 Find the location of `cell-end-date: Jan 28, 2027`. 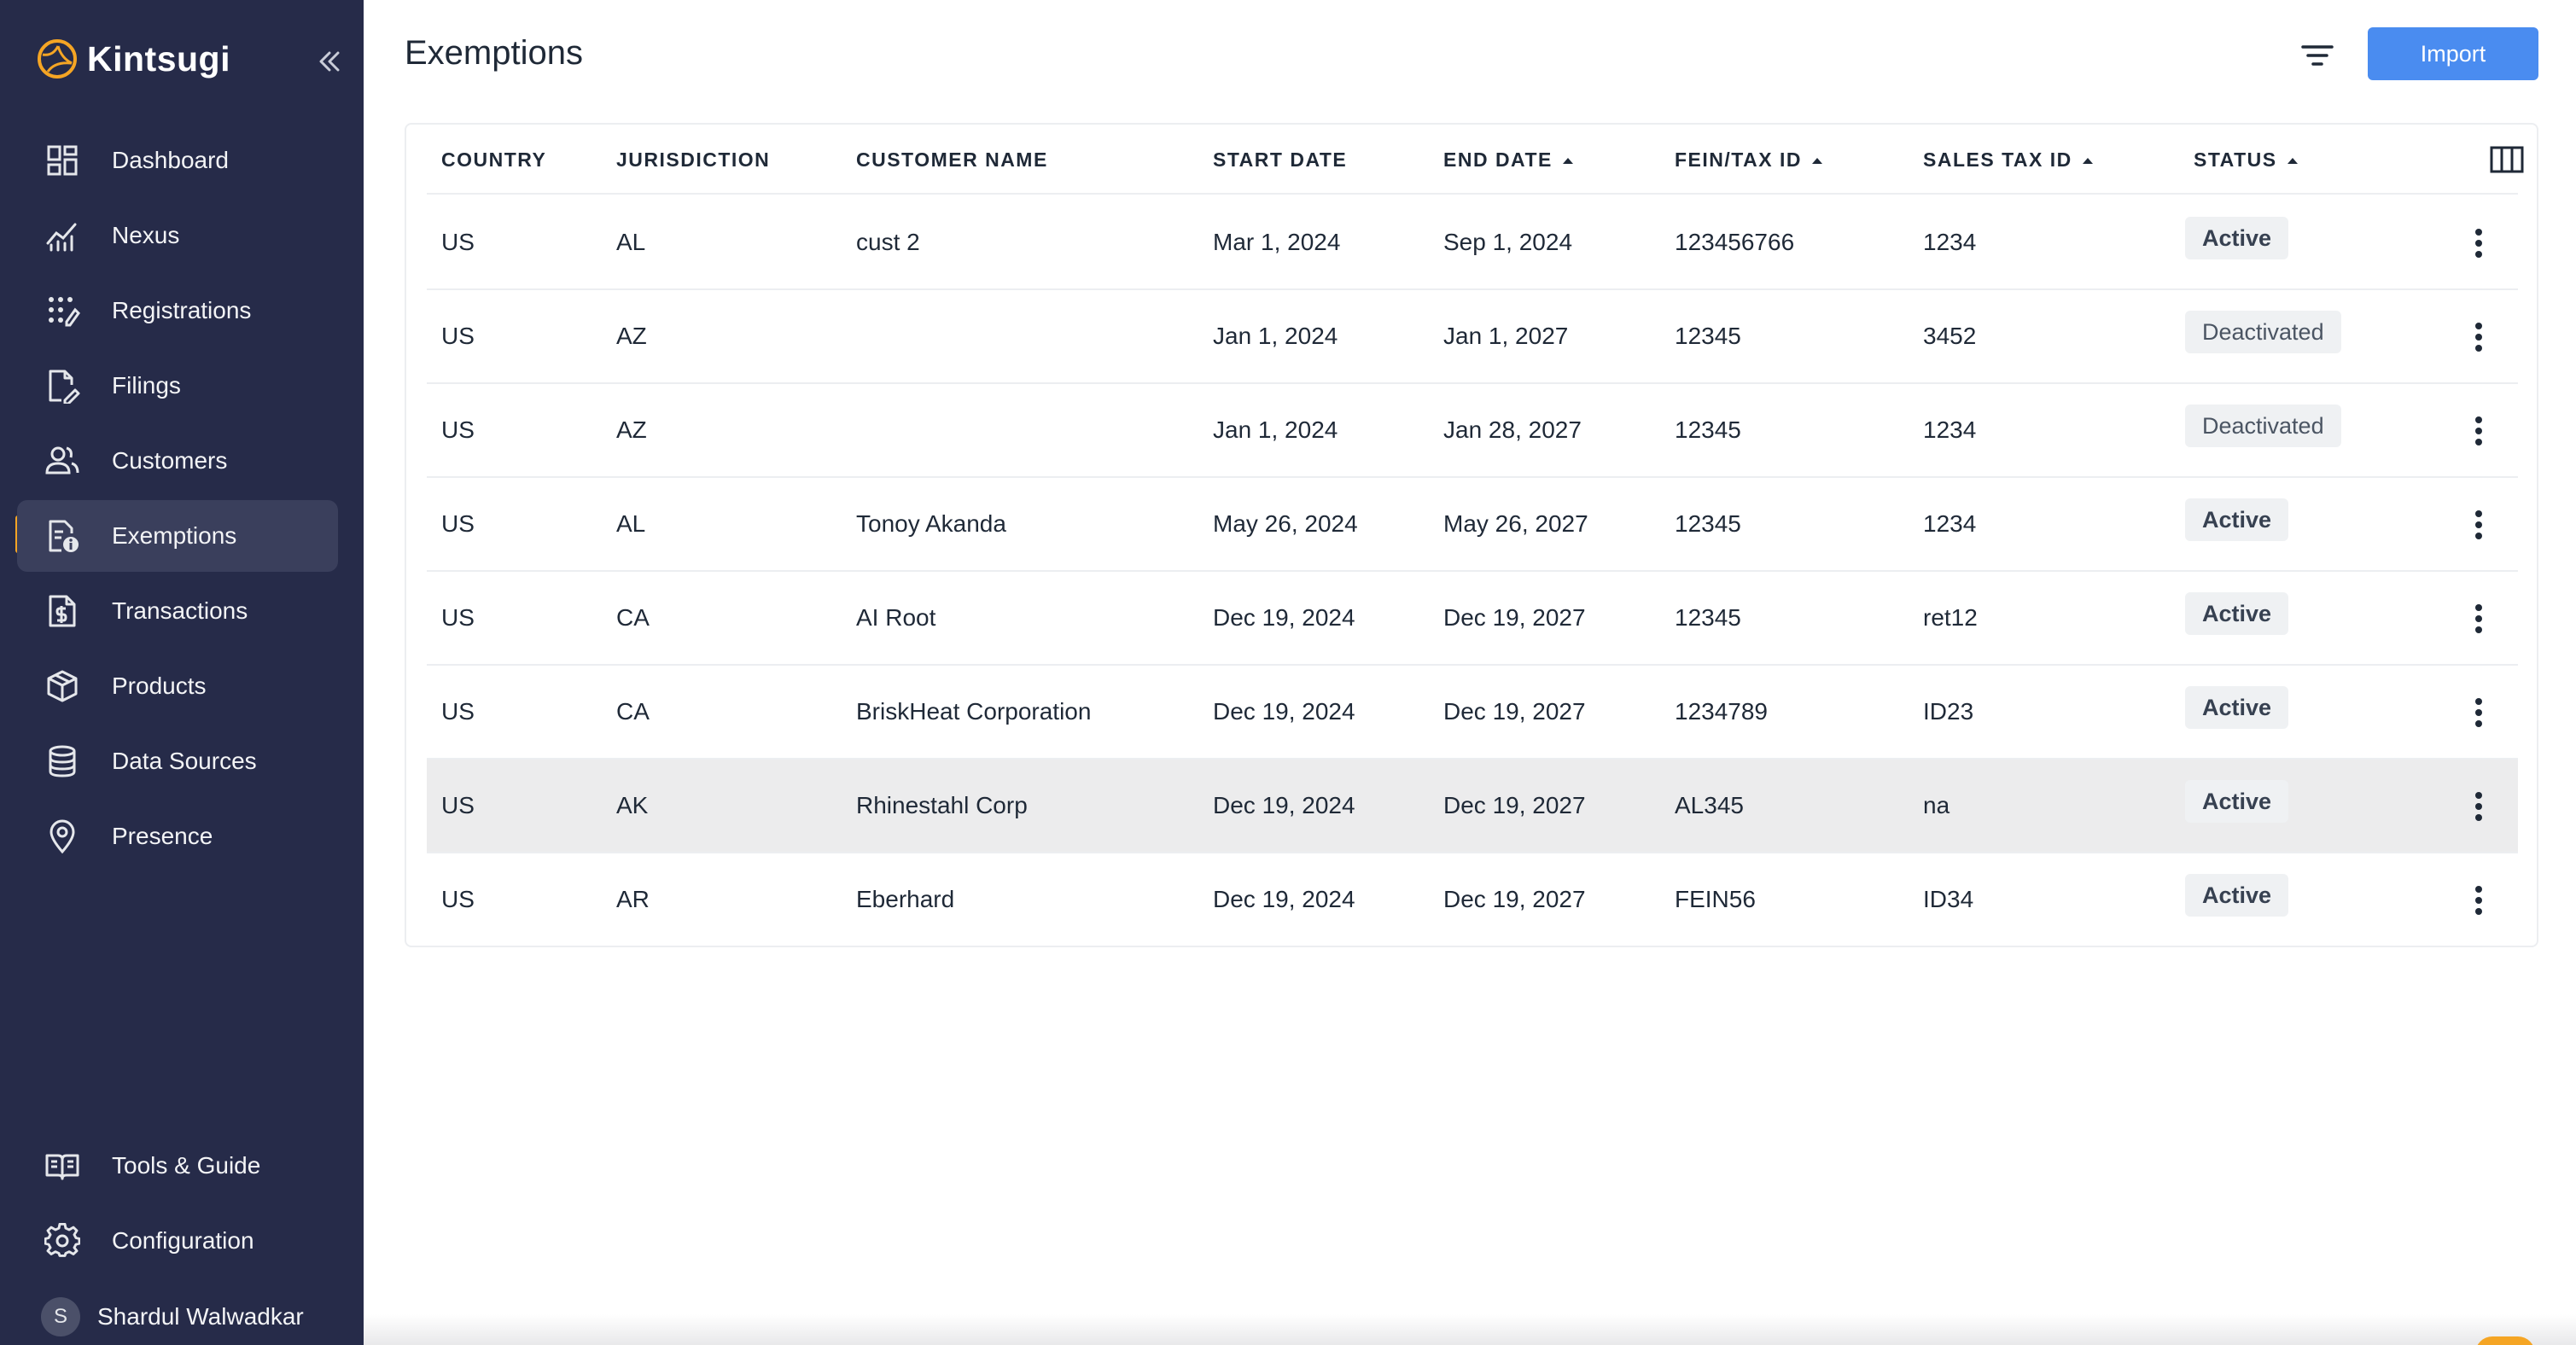

cell-end-date: Jan 28, 2027 is located at coordinates (1512, 429).